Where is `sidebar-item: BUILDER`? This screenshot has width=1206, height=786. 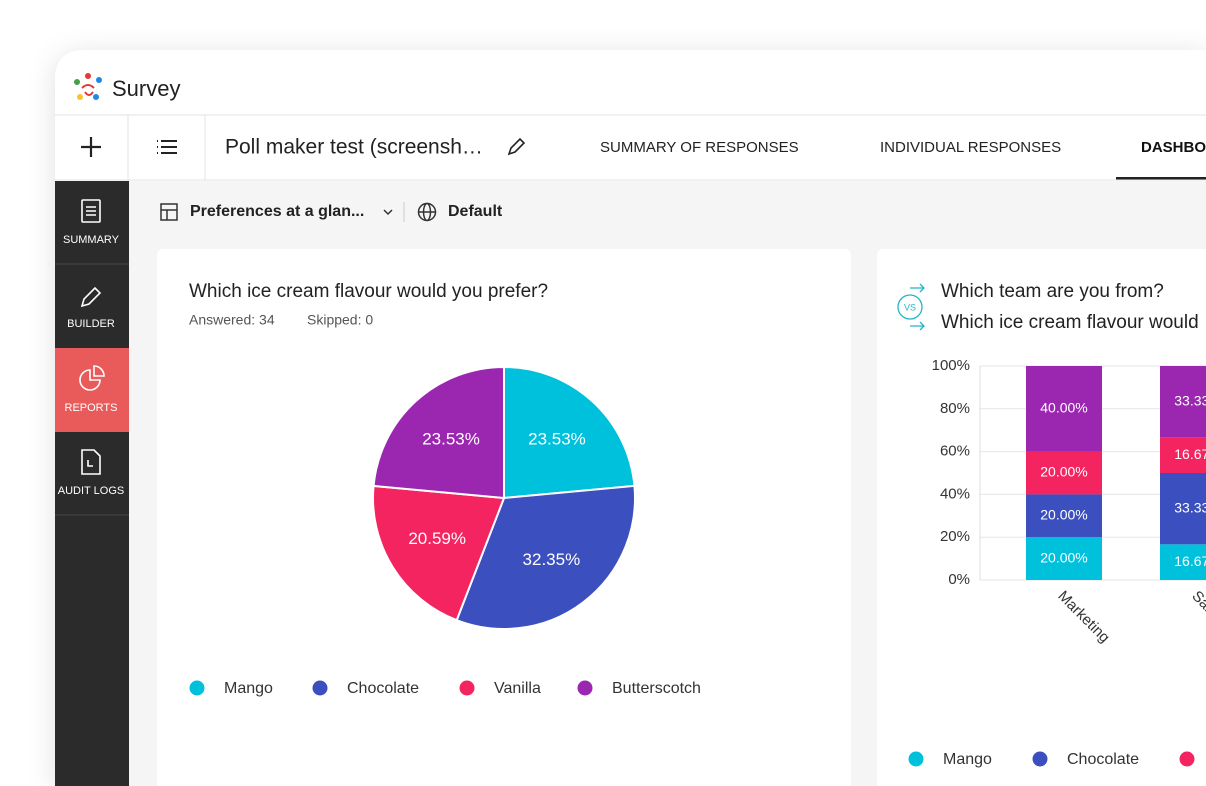
sidebar-item: BUILDER is located at coordinates (91, 324).